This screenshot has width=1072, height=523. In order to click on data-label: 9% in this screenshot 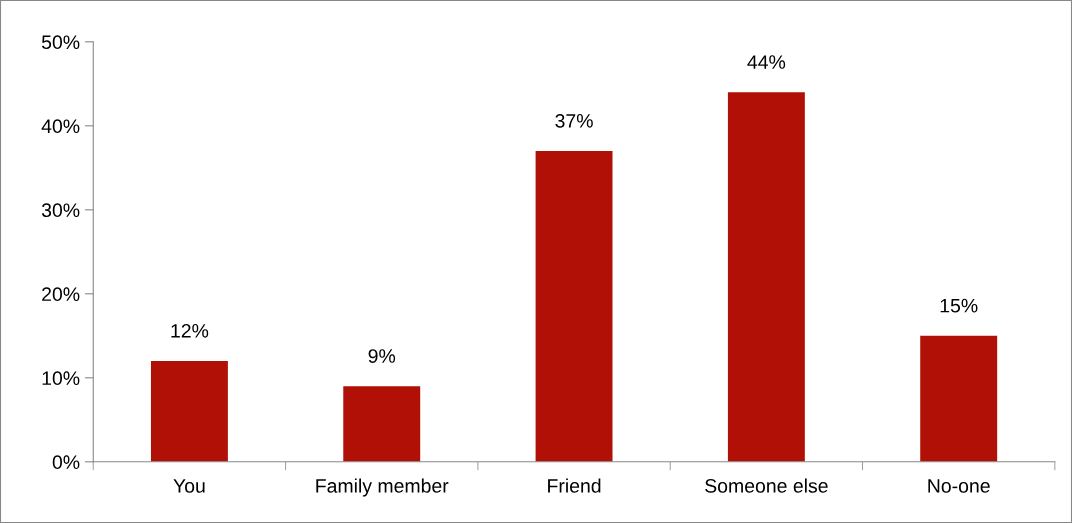, I will do `click(382, 356)`.